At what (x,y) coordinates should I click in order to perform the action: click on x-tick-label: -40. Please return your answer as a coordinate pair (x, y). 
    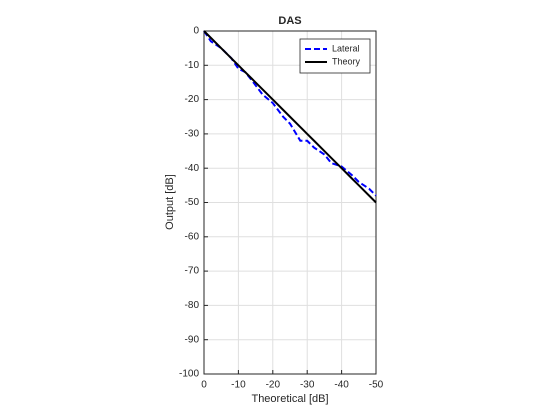
    Looking at the image, I should click on (341, 385).